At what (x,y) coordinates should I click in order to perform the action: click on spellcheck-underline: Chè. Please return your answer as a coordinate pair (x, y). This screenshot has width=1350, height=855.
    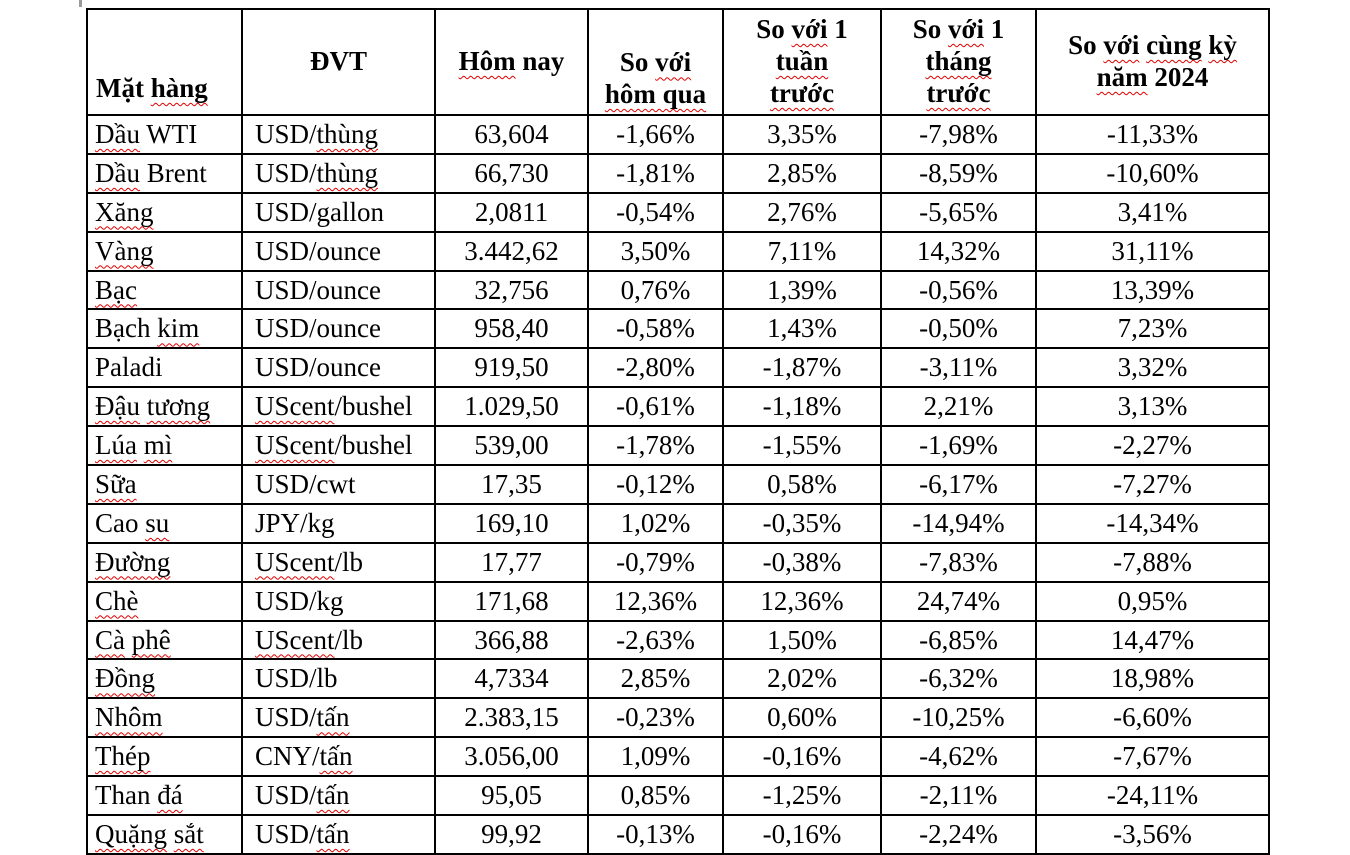
    Looking at the image, I should click on (117, 600).